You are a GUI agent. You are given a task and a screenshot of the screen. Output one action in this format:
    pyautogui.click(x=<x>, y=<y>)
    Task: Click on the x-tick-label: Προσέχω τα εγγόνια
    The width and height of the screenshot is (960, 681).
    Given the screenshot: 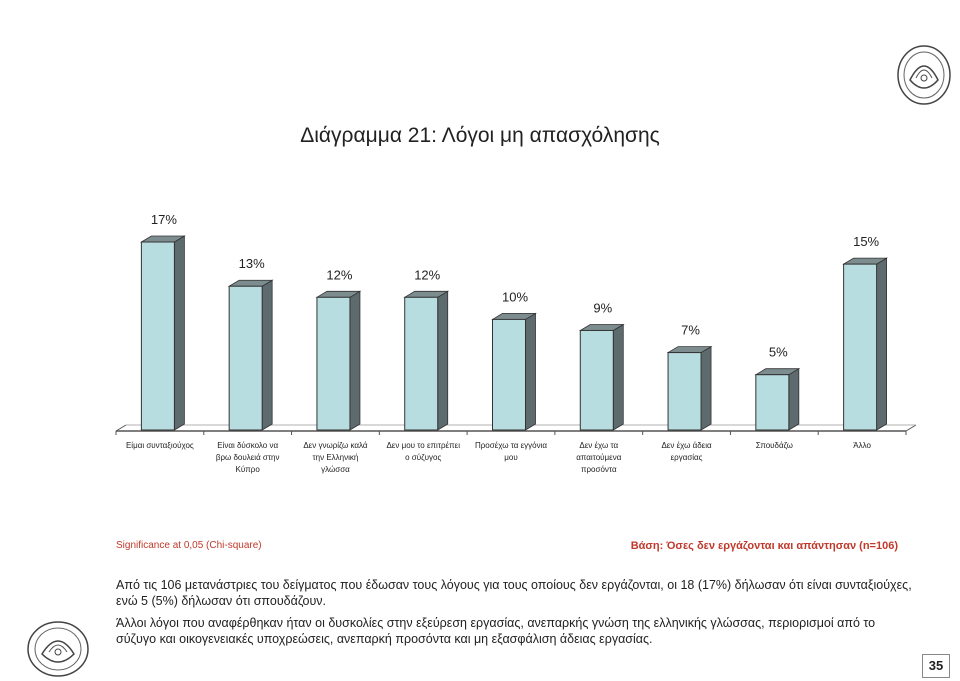 What is the action you would take?
    pyautogui.click(x=511, y=445)
    